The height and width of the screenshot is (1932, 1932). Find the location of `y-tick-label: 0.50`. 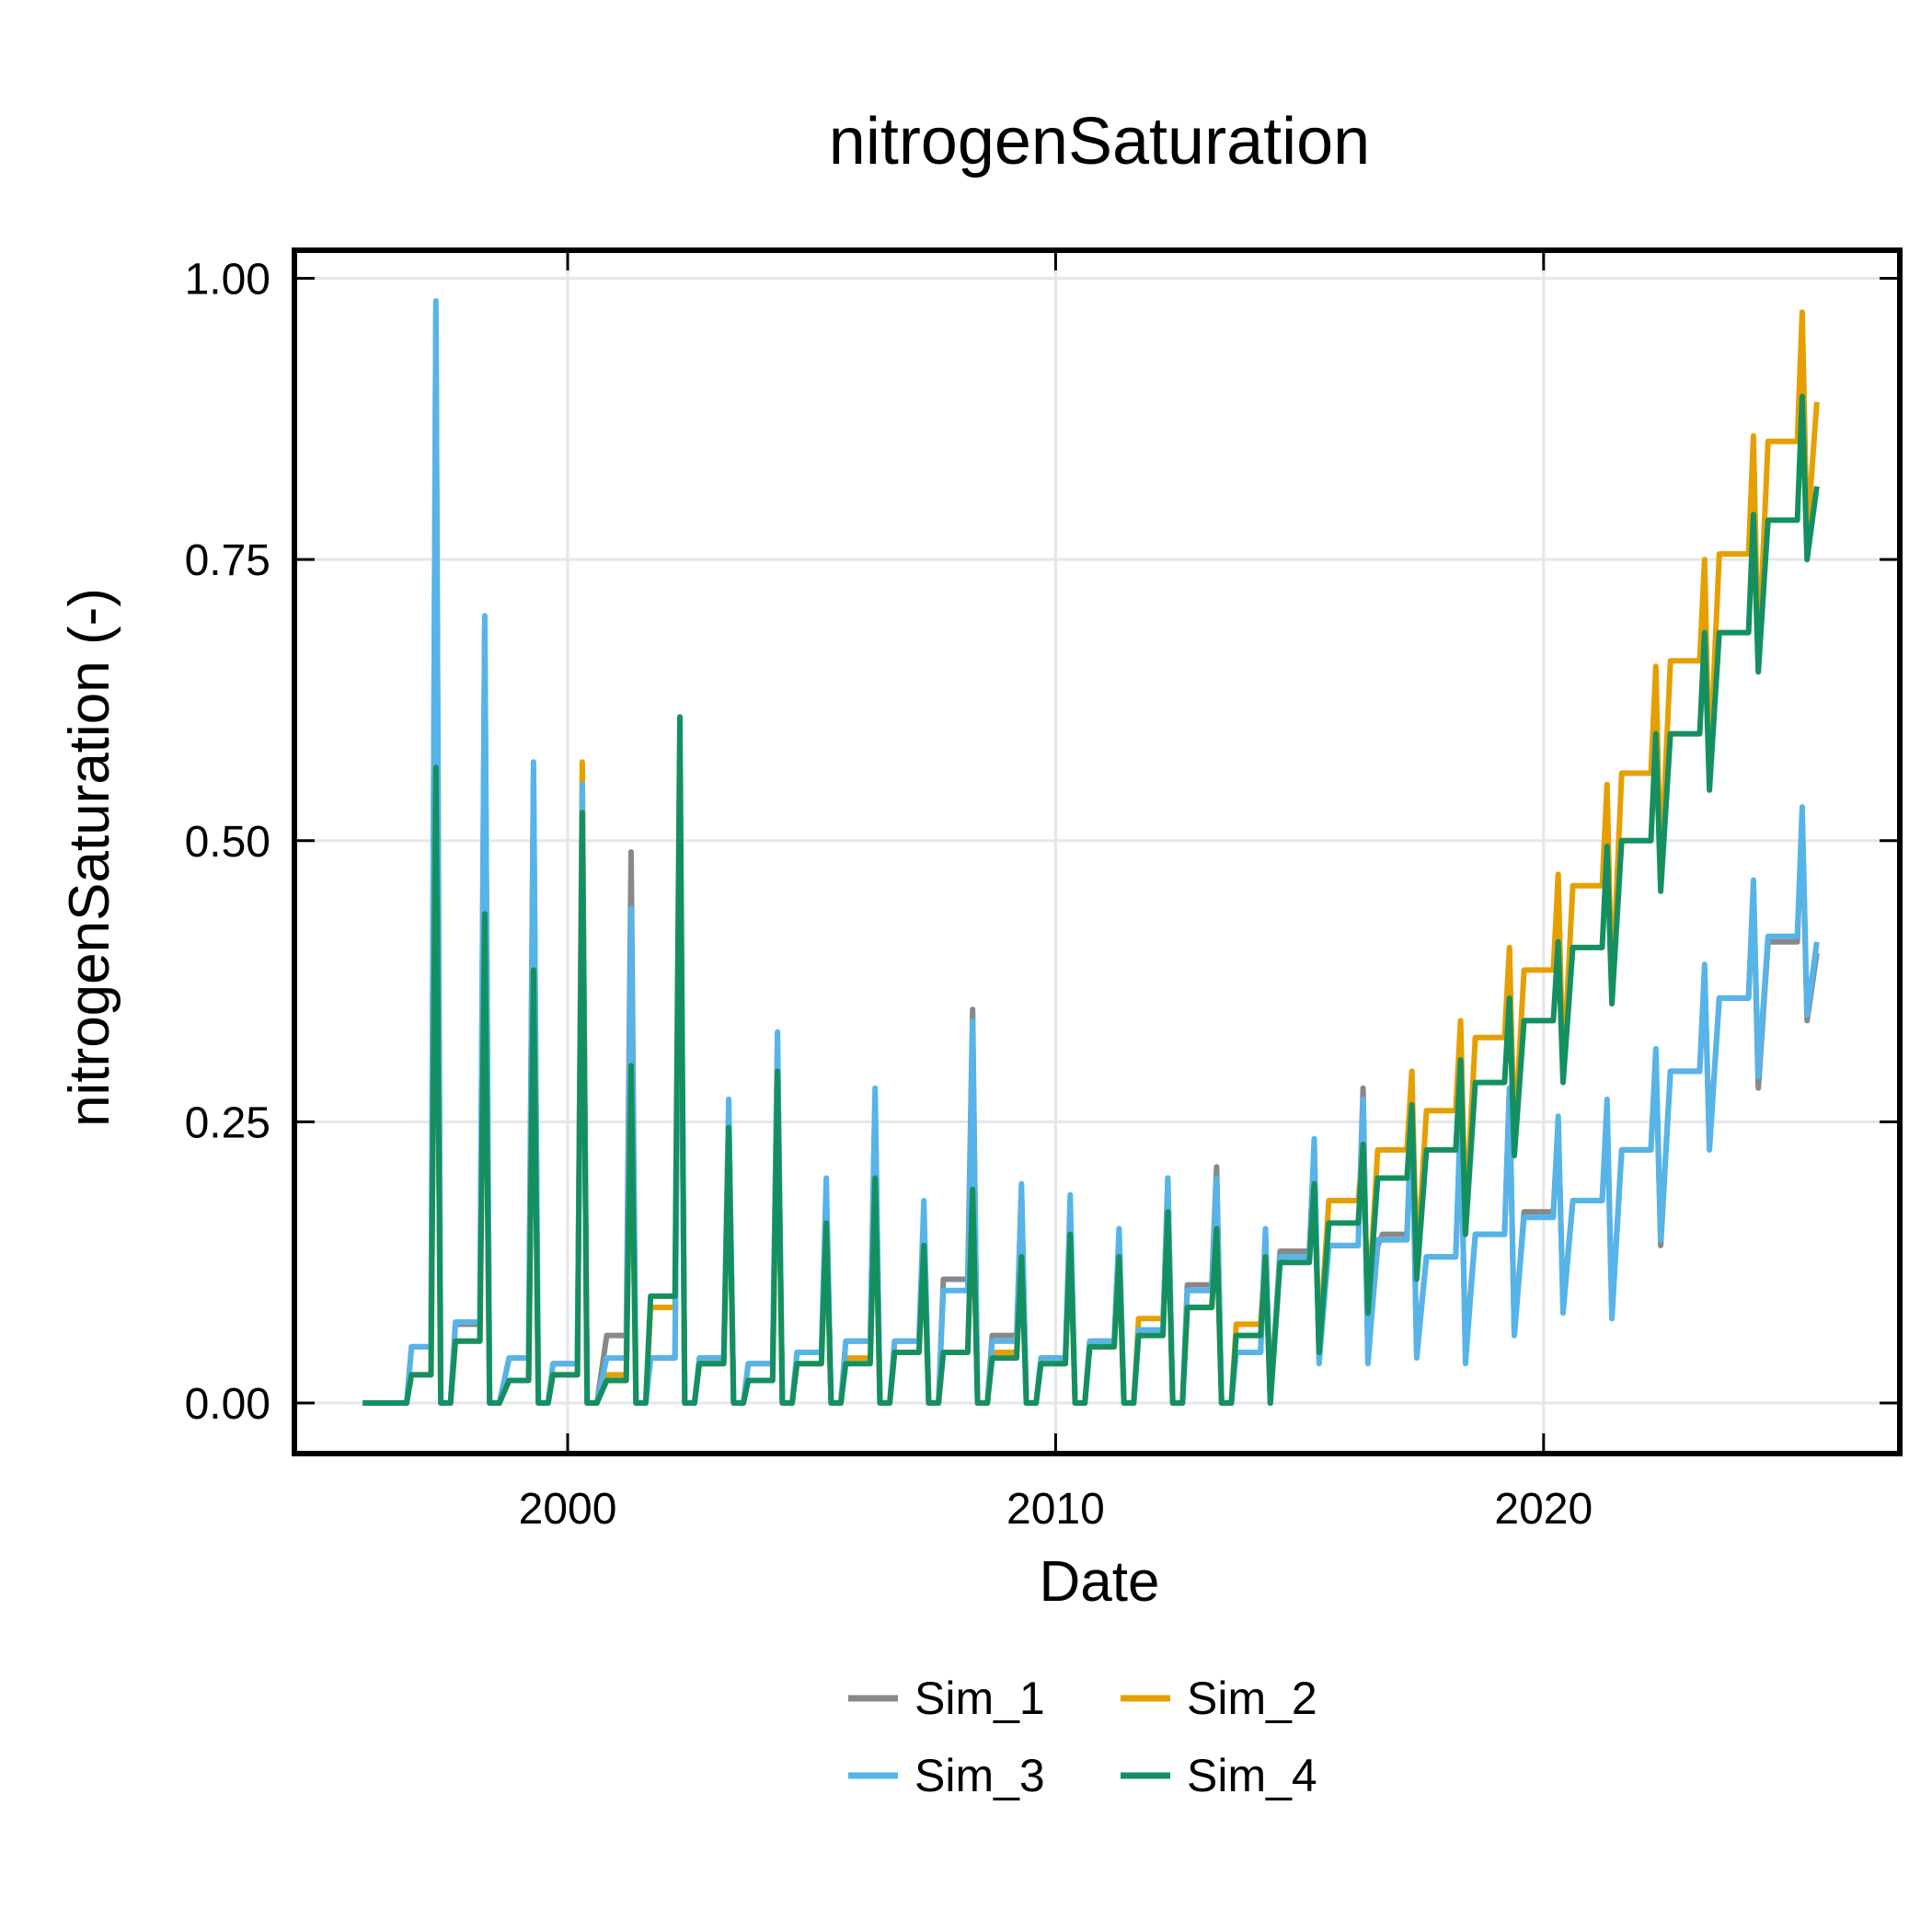

y-tick-label: 0.50 is located at coordinates (227, 842).